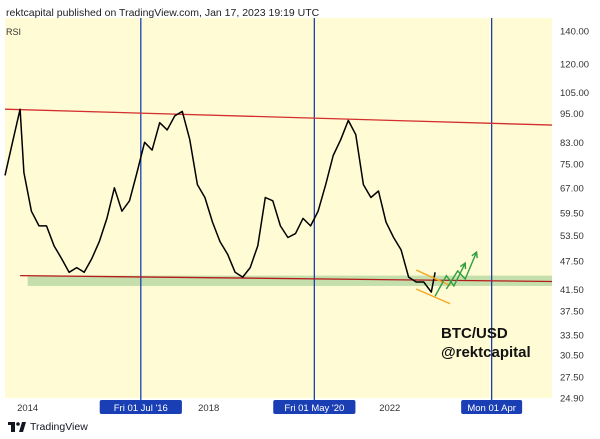 This screenshot has height=439, width=600. I want to click on y-tick-label: 47.50, so click(572, 261).